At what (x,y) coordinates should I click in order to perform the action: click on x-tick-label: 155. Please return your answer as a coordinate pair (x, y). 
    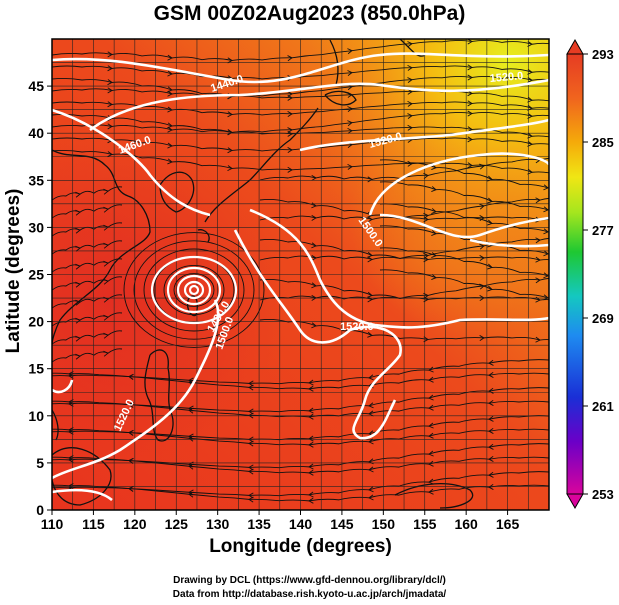
    Looking at the image, I should click on (425, 524).